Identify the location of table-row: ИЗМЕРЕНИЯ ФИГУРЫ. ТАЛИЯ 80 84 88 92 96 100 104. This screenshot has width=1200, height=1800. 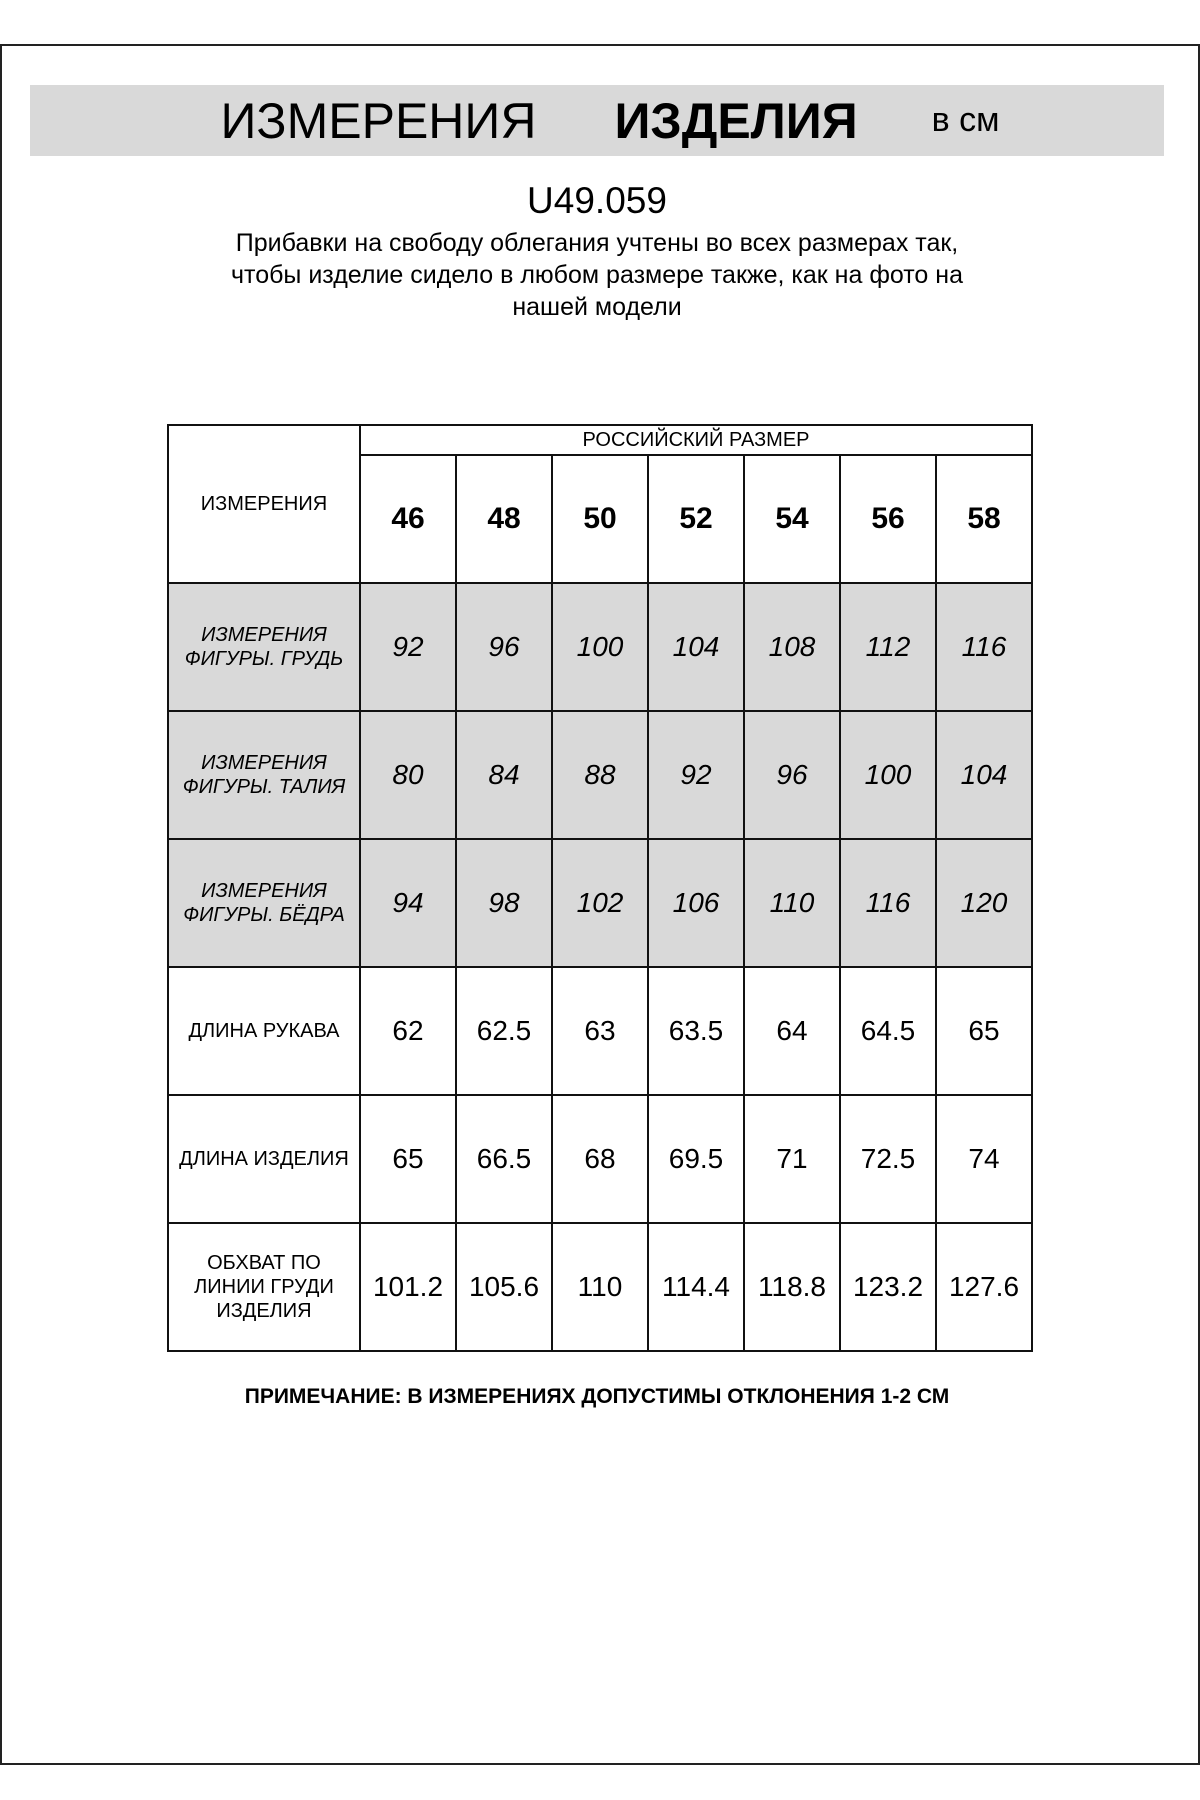
(600, 775).